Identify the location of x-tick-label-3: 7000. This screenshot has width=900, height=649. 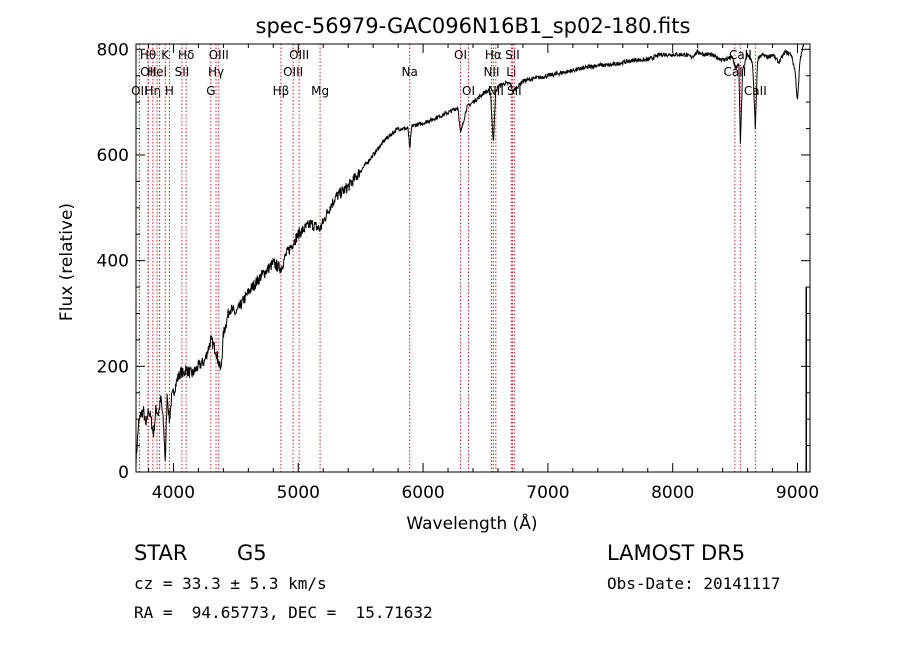
(547, 493).